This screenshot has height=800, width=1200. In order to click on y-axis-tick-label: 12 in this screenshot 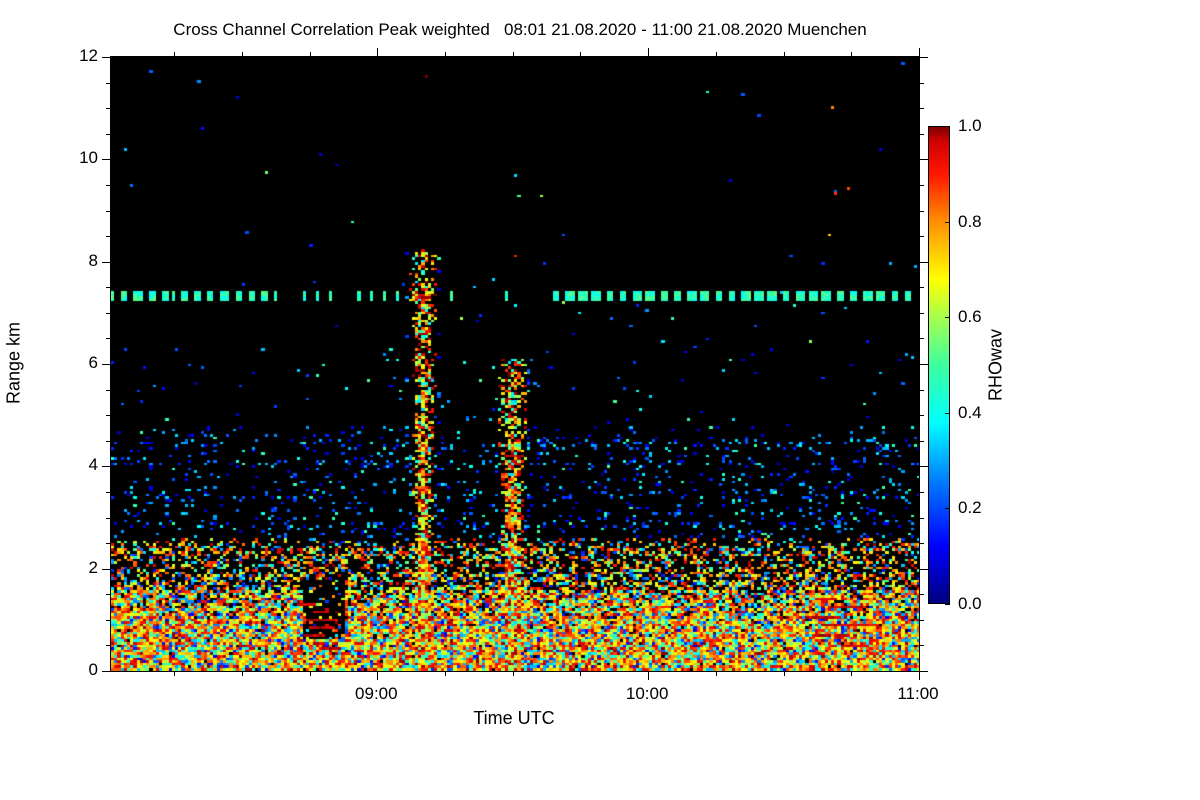, I will do `click(88, 55)`.